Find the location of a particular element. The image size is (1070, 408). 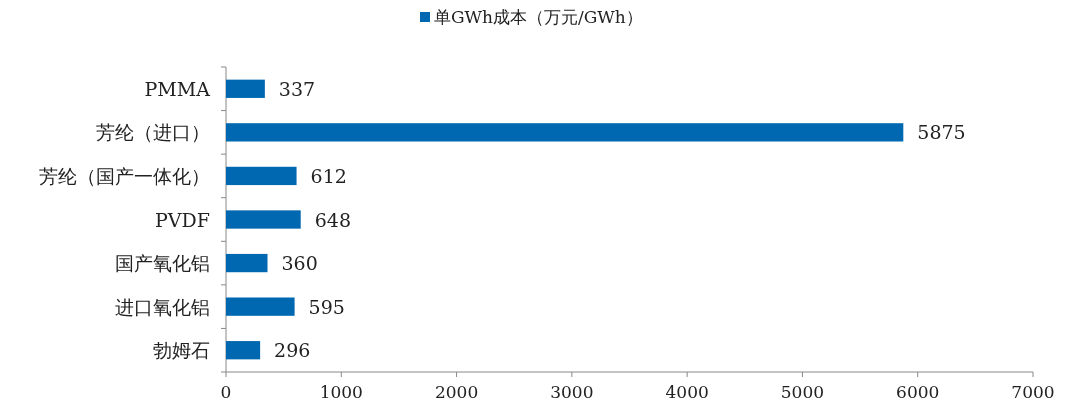

x-tick-label: 1000 is located at coordinates (341, 392).